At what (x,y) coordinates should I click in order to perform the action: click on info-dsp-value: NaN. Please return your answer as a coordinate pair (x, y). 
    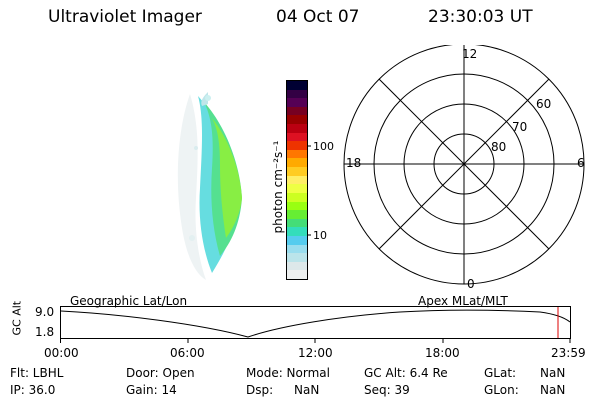
    Looking at the image, I should click on (307, 390).